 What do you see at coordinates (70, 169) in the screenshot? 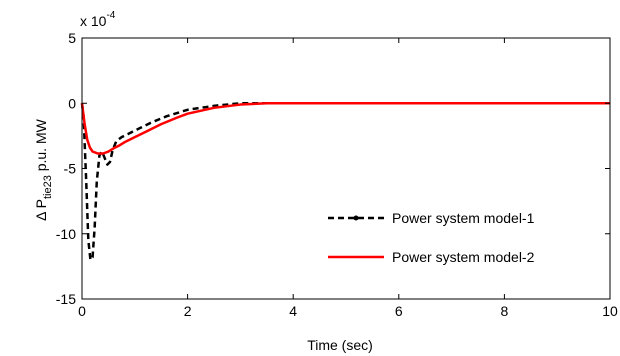
I see `y-tick-label: -5` at bounding box center [70, 169].